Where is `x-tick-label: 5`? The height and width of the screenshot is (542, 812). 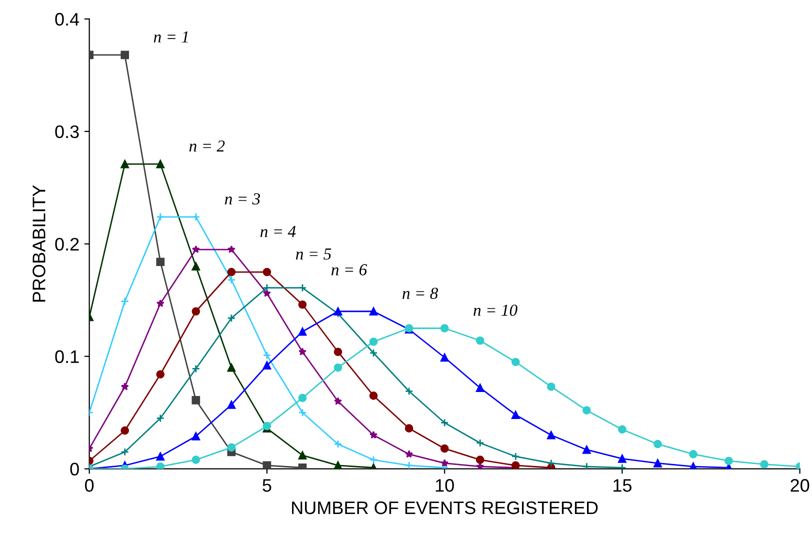
x-tick-label: 5 is located at coordinates (267, 485).